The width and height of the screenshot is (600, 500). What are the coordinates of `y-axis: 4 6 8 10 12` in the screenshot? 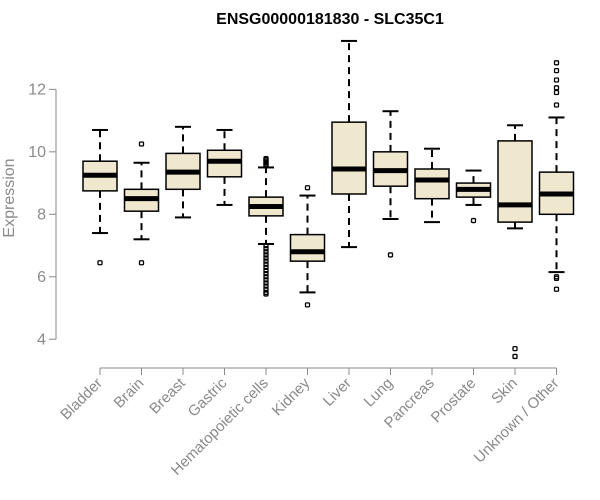 It's located at (42, 214).